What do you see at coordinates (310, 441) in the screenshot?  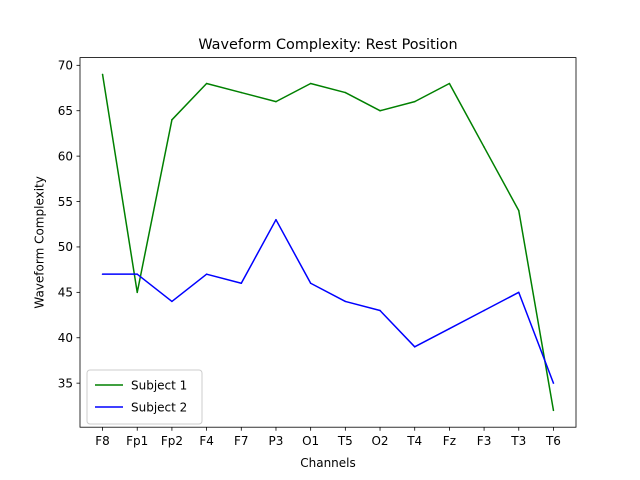 I see `x-tick-label: O1` at bounding box center [310, 441].